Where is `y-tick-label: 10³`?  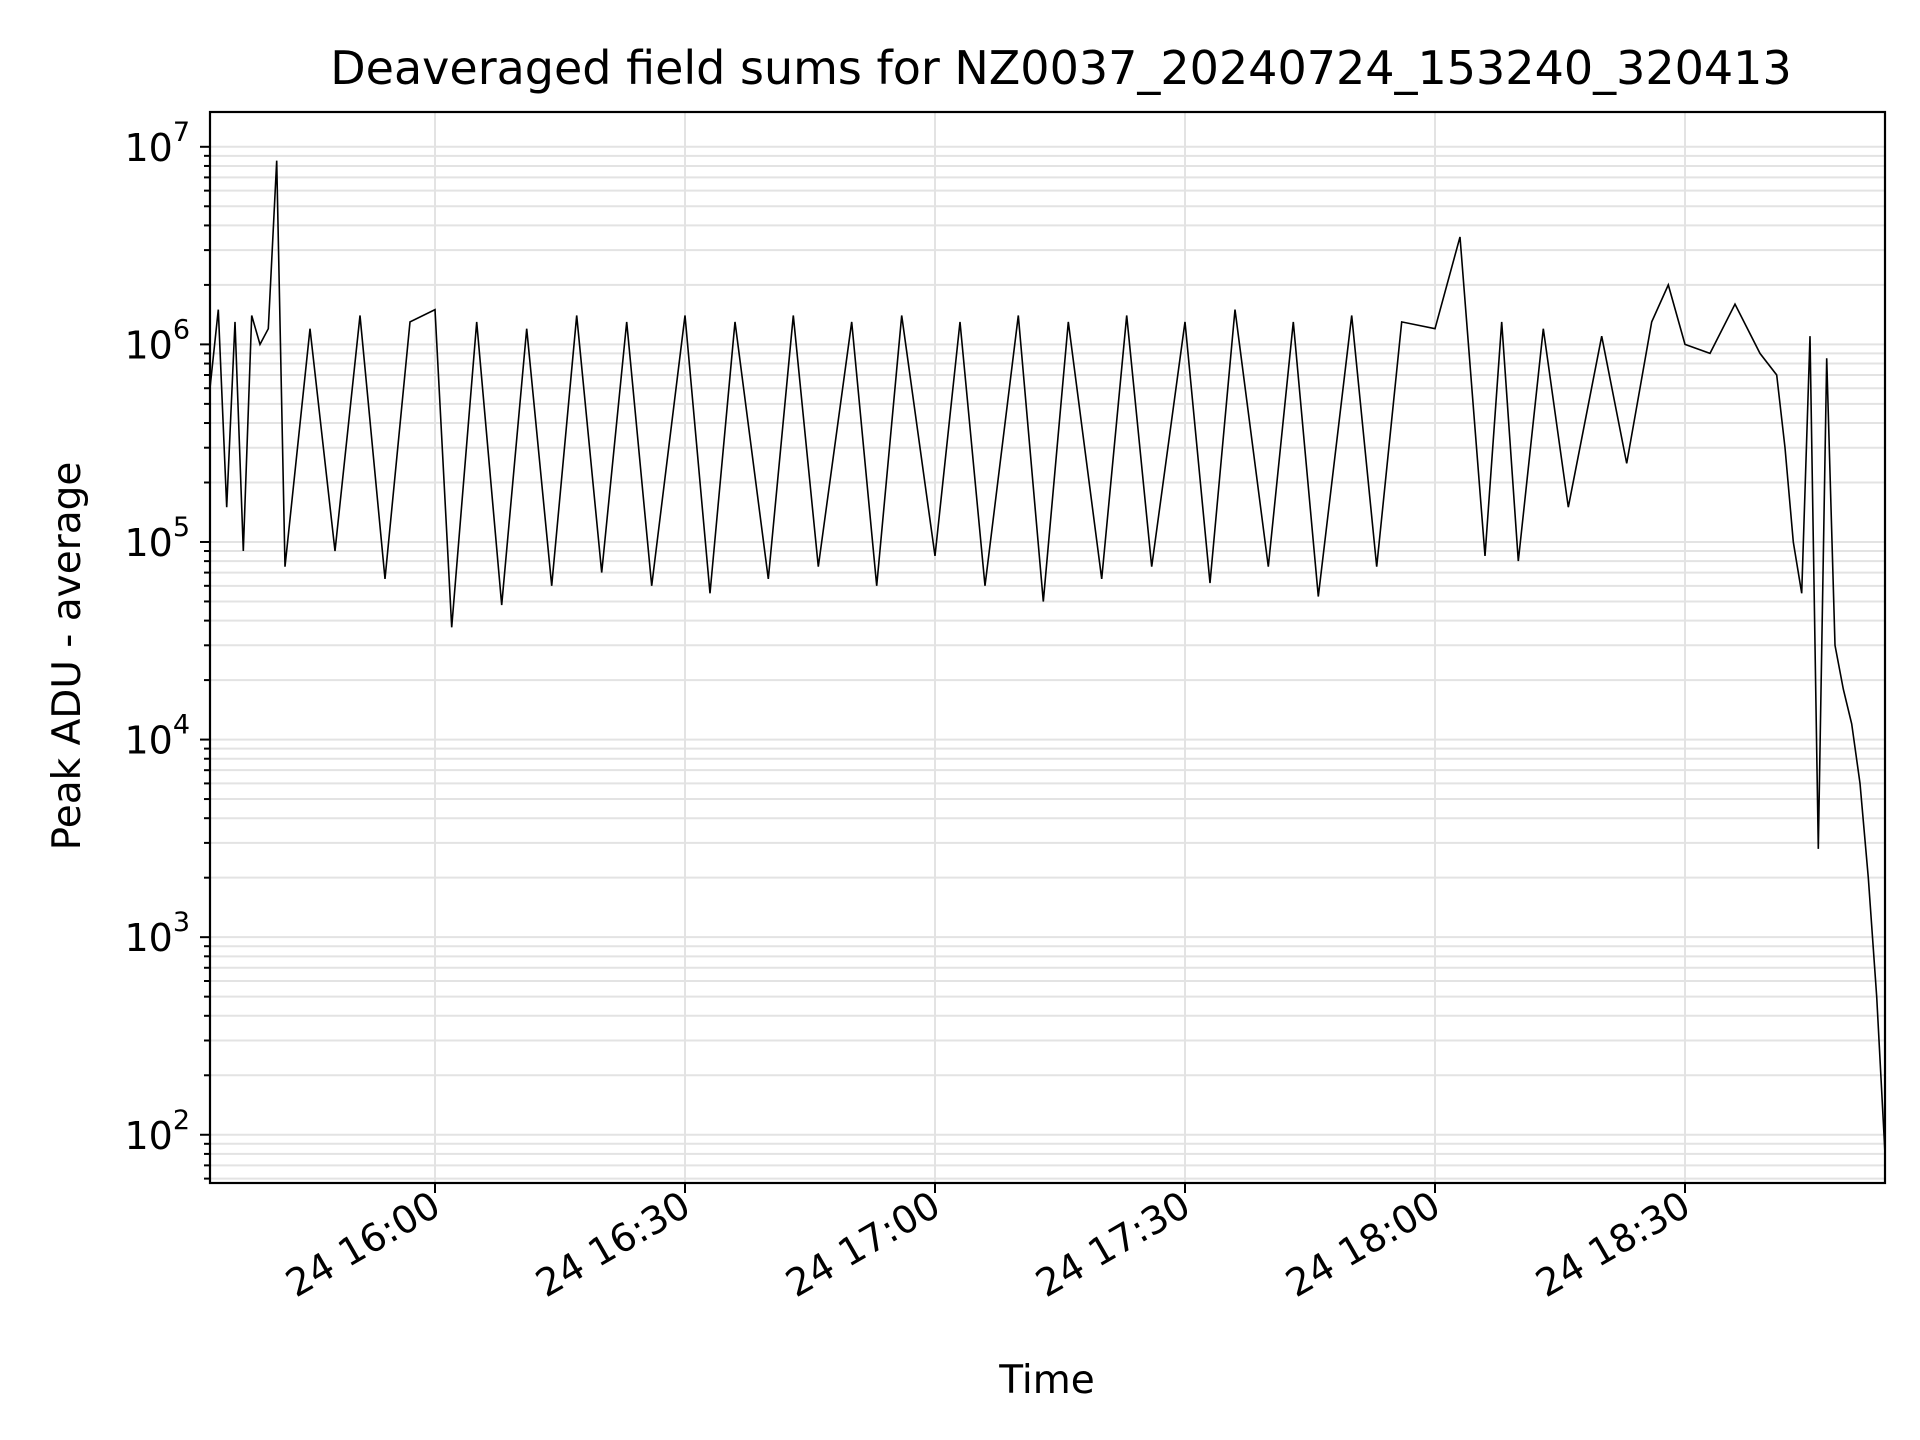 y-tick-label: 10³ is located at coordinates (157, 933).